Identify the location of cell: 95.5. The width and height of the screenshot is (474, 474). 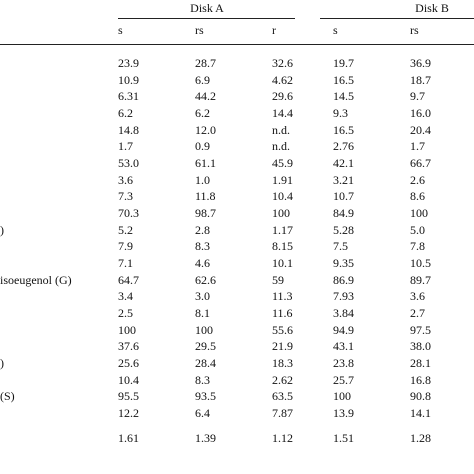
(128, 396).